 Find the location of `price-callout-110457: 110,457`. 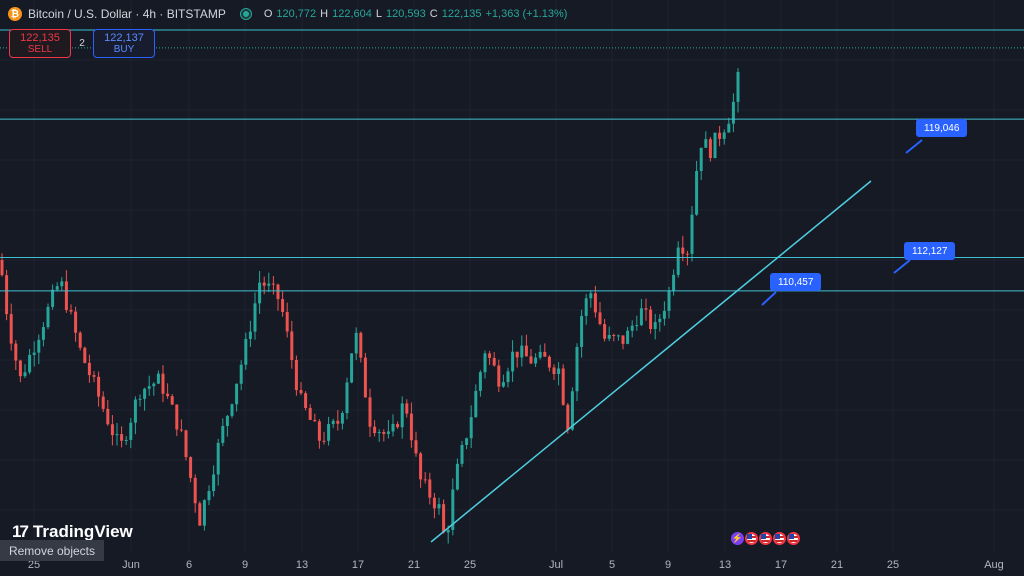

price-callout-110457: 110,457 is located at coordinates (796, 282).